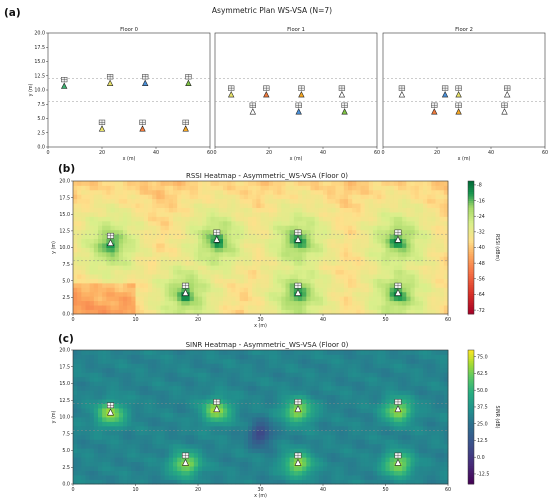 The image size is (550, 500). Describe the element at coordinates (471, 222) in the screenshot. I see `colorbar-segment` at that location.